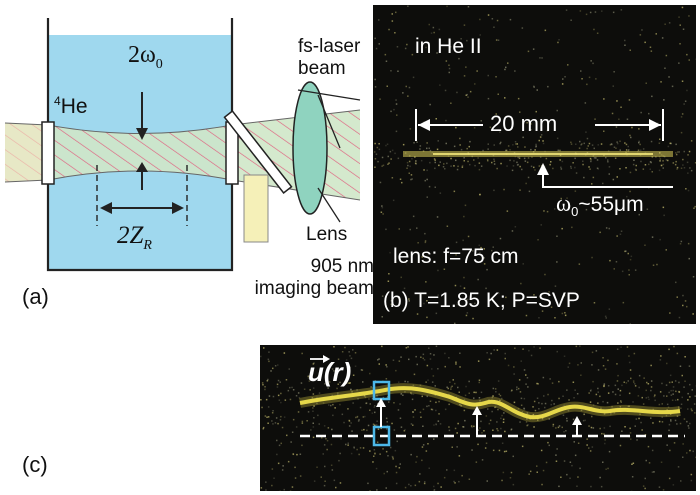 Image resolution: width=700 pixels, height=495 pixels. What do you see at coordinates (564, 203) in the screenshot?
I see `waist-symbol: ω` at bounding box center [564, 203].